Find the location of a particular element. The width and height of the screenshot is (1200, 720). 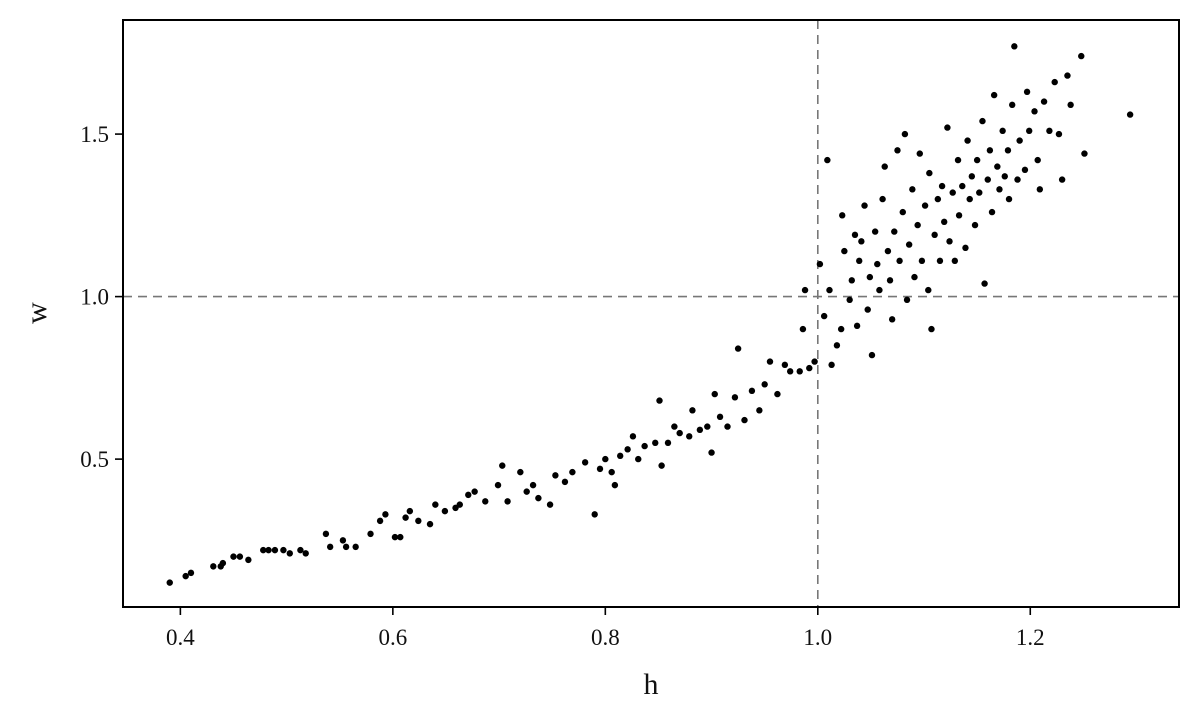

y-axis-ticks: 0.5 1.0 1.5 is located at coordinates (101, 297).